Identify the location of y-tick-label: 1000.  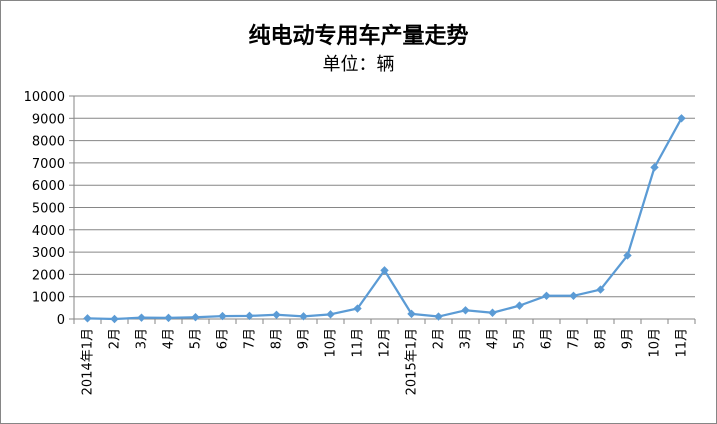
(48, 298).